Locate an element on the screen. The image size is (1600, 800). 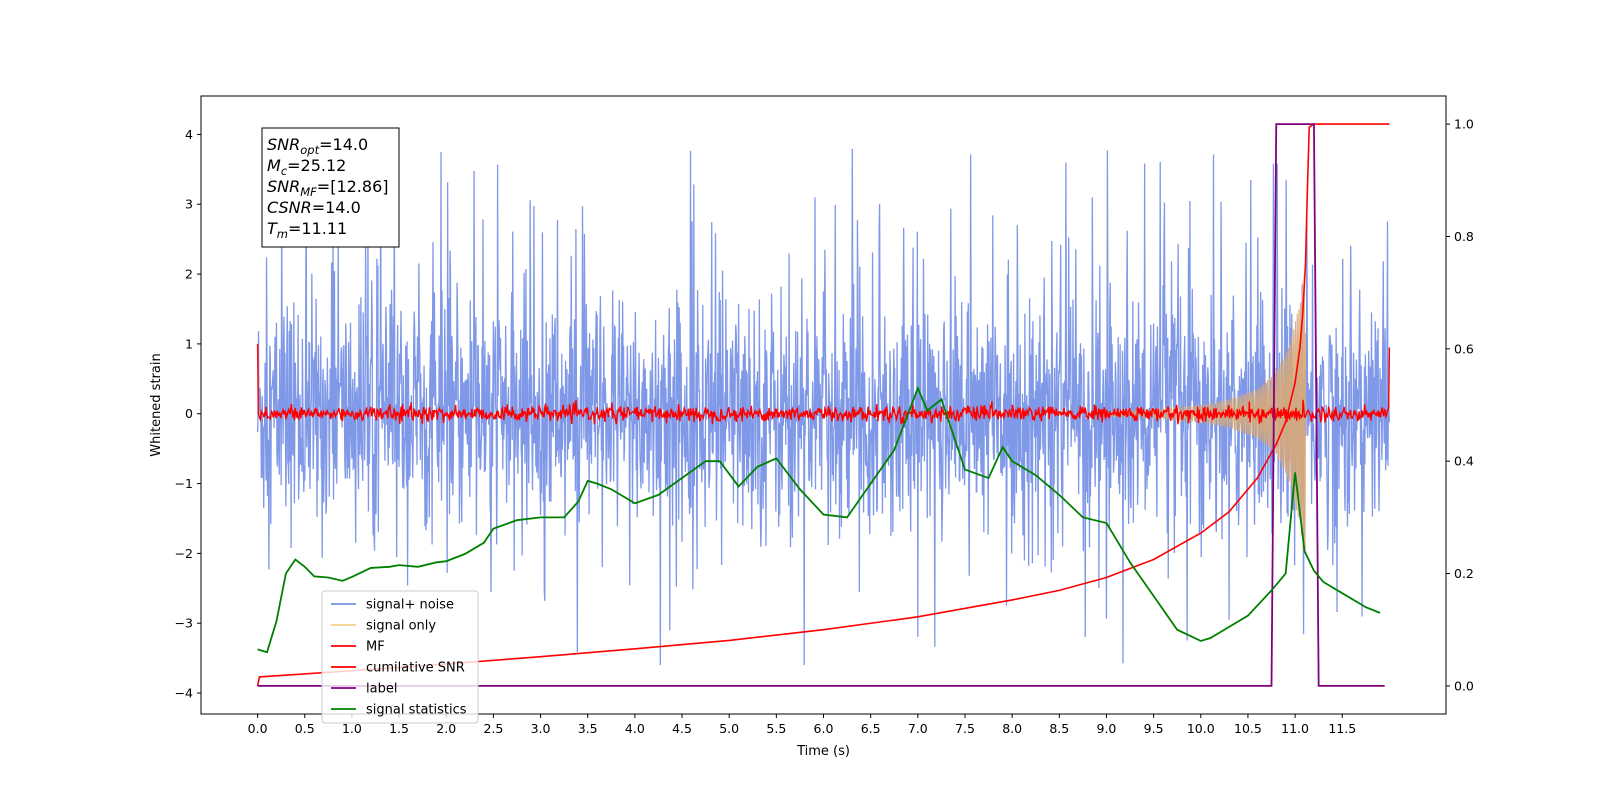
x-tick-label: 7.5 is located at coordinates (965, 728).